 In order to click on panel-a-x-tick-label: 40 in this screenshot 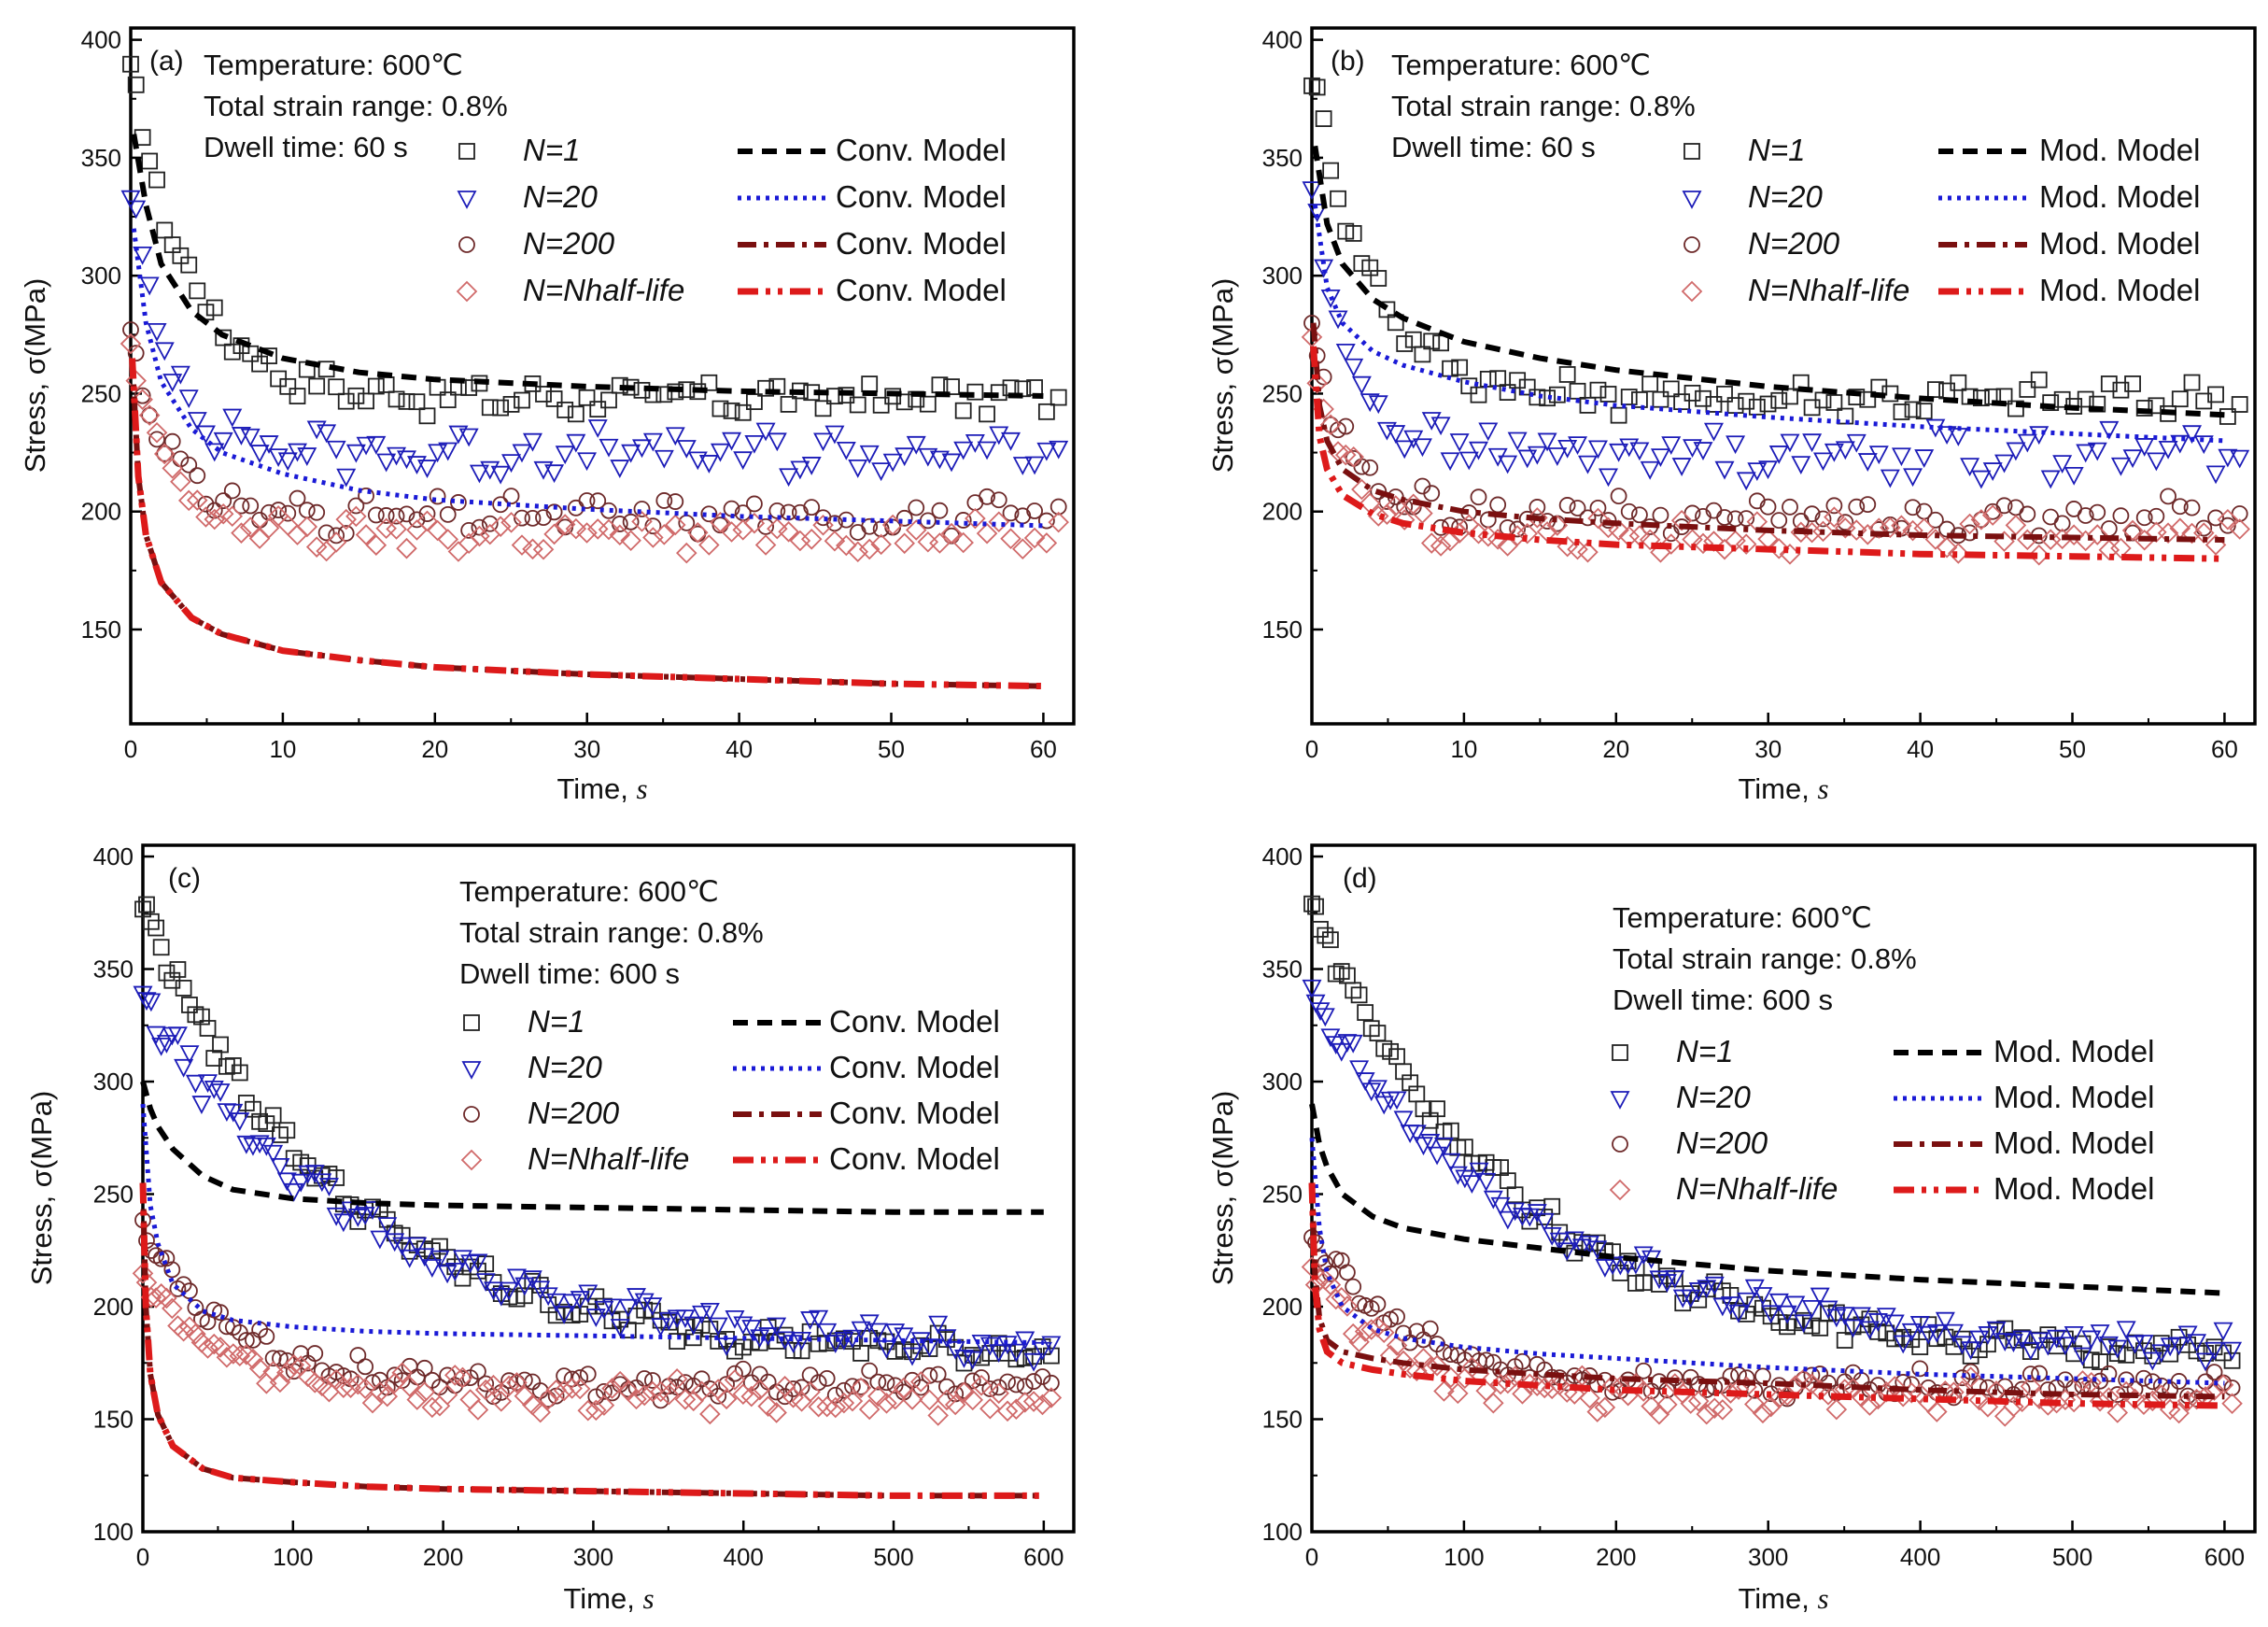, I will do `click(739, 749)`.